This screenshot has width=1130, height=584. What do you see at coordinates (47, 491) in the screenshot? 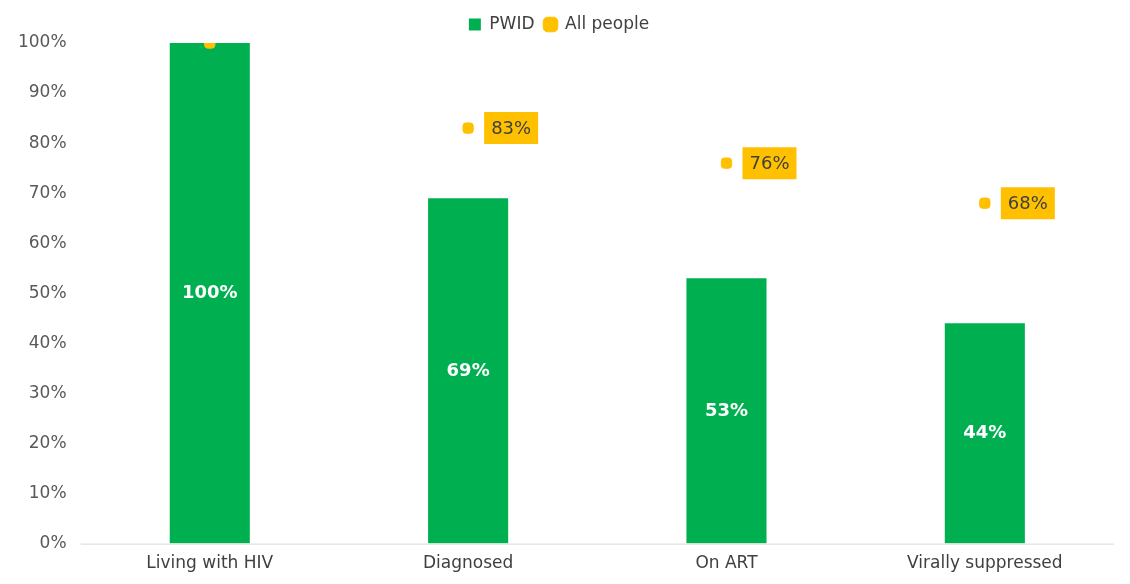
I see `y-tick-label: 10%` at bounding box center [47, 491].